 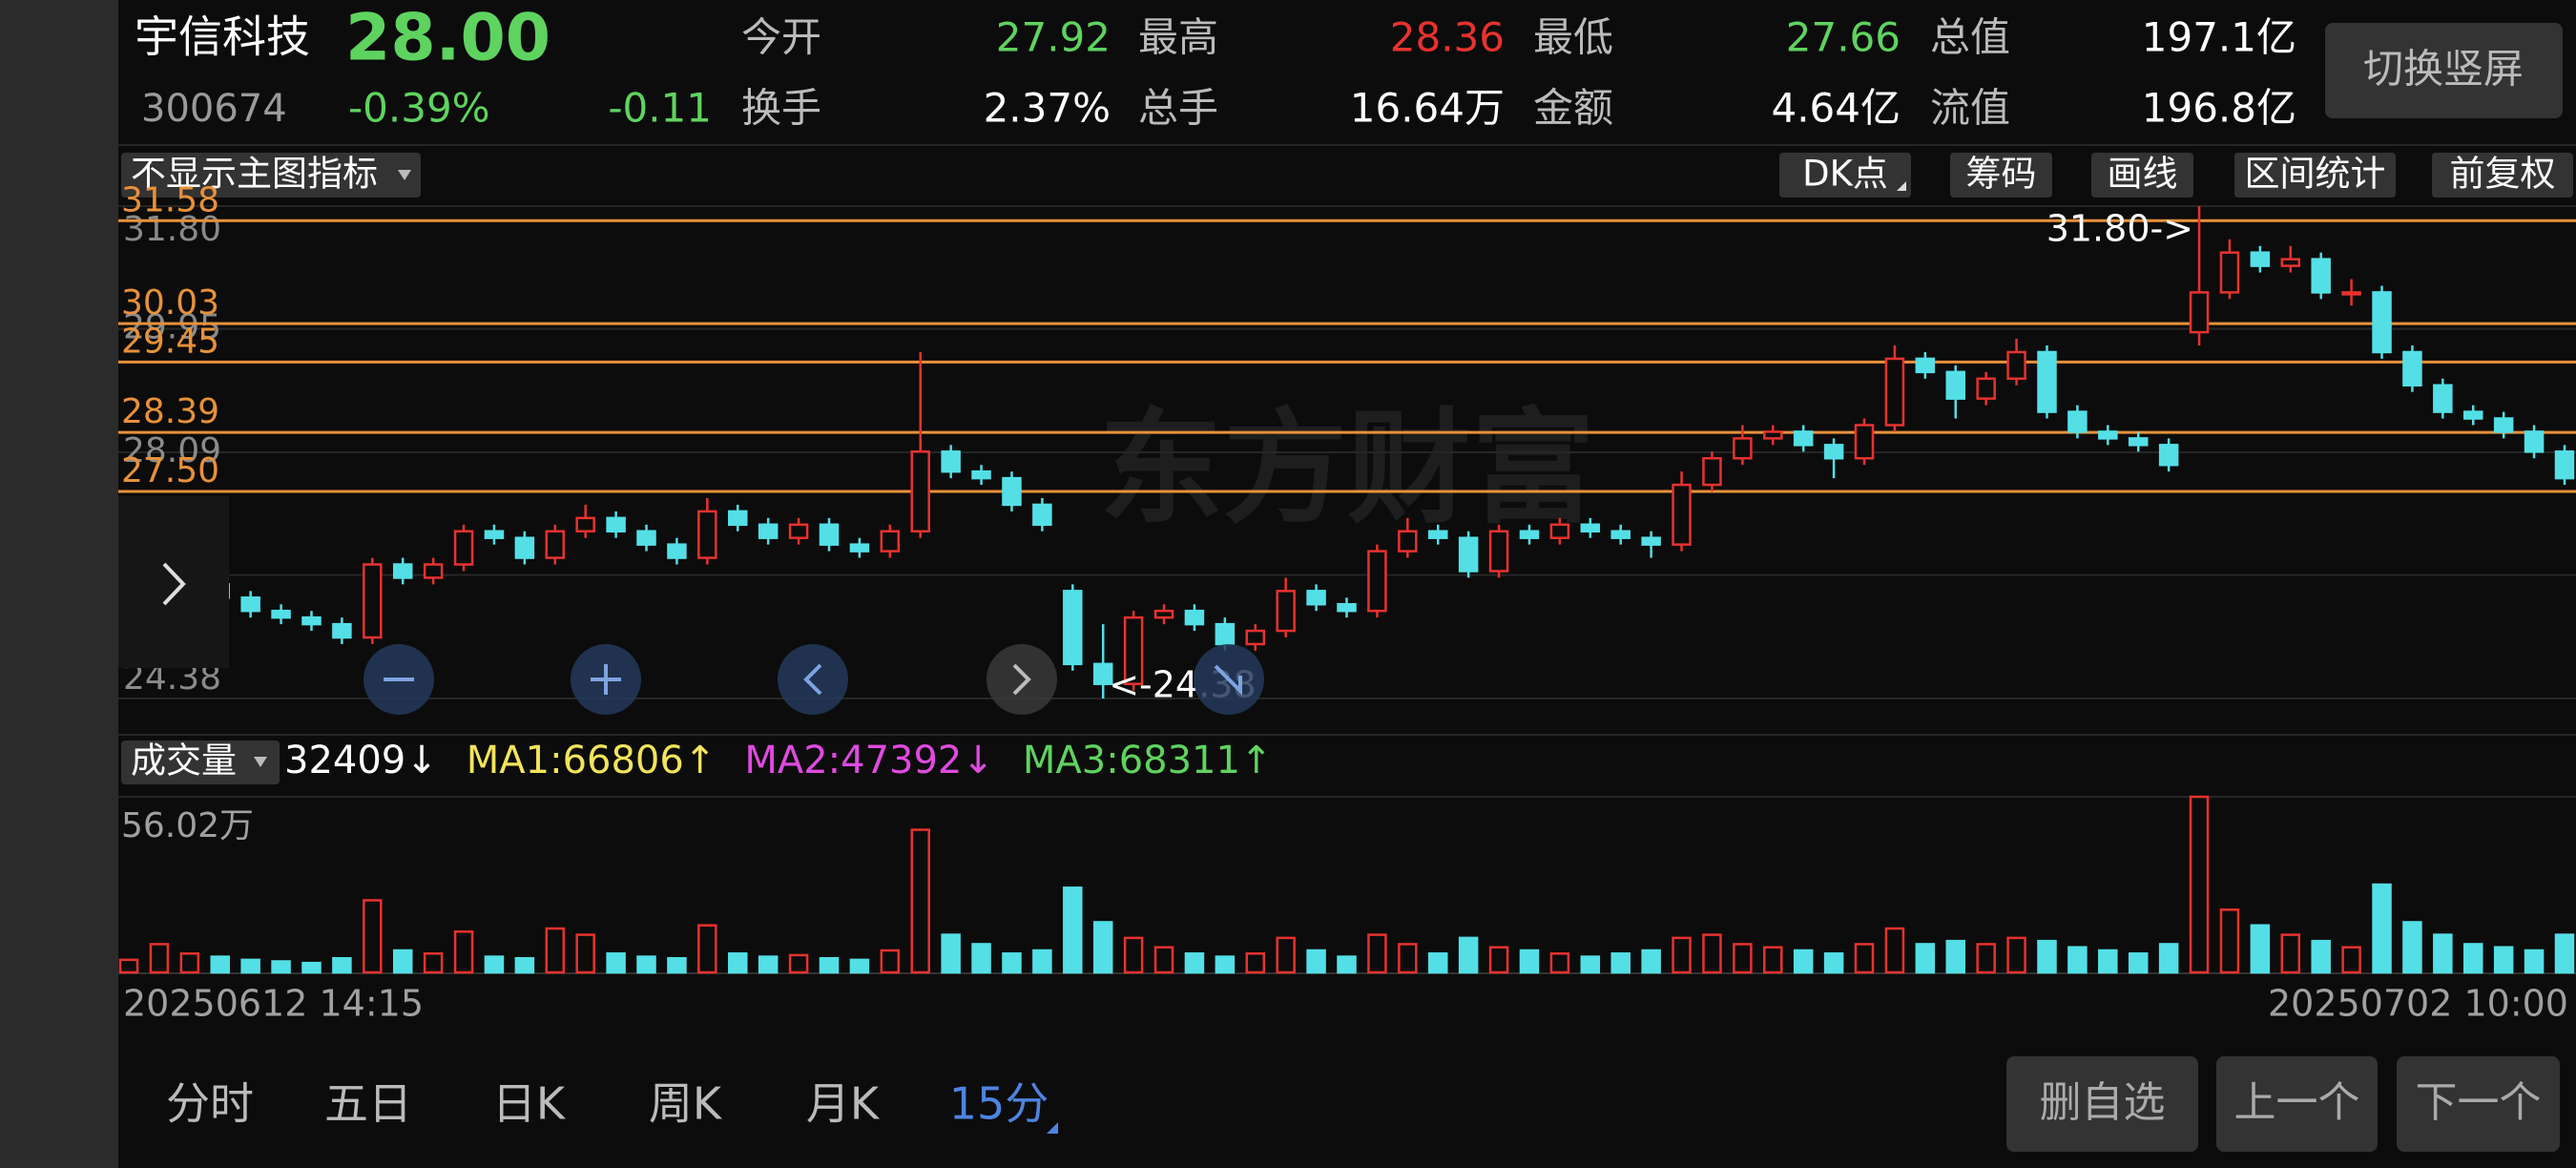 What do you see at coordinates (174, 584) in the screenshot?
I see `expand-chevron` at bounding box center [174, 584].